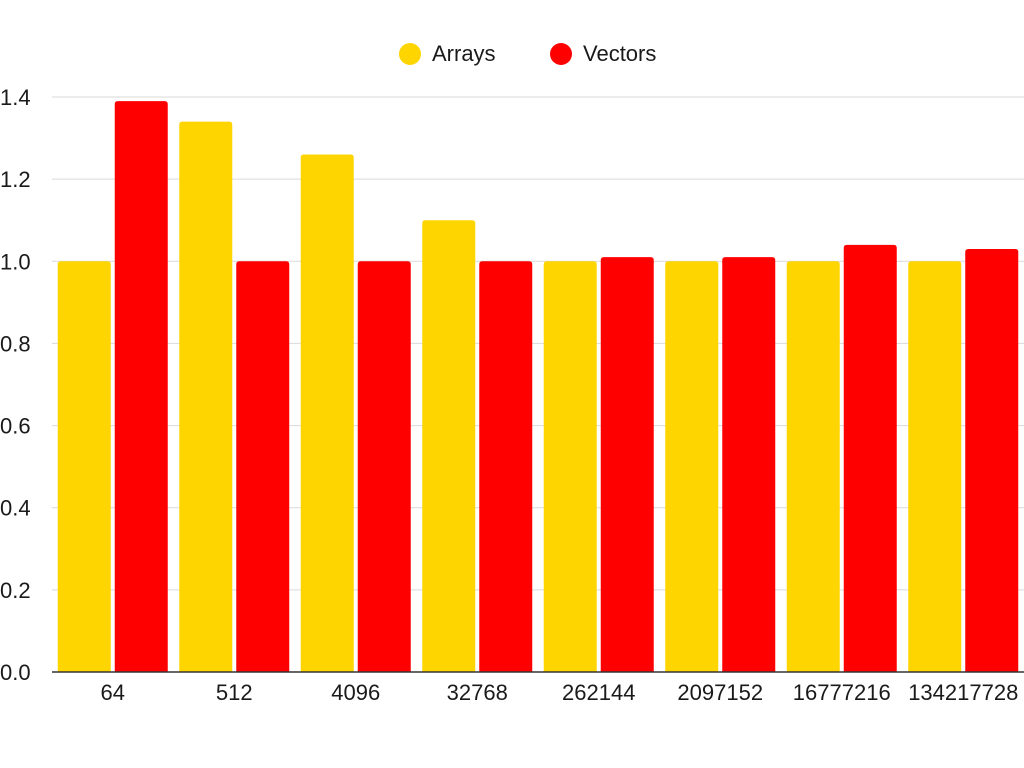  What do you see at coordinates (598, 692) in the screenshot?
I see `x-tick-label: 262144` at bounding box center [598, 692].